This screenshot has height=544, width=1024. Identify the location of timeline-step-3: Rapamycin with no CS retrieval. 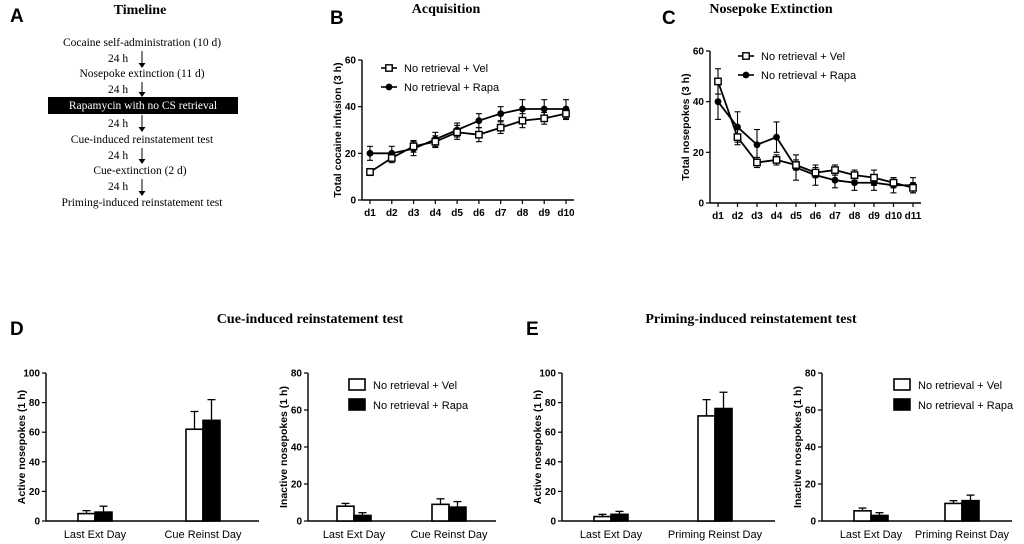
(143, 106).